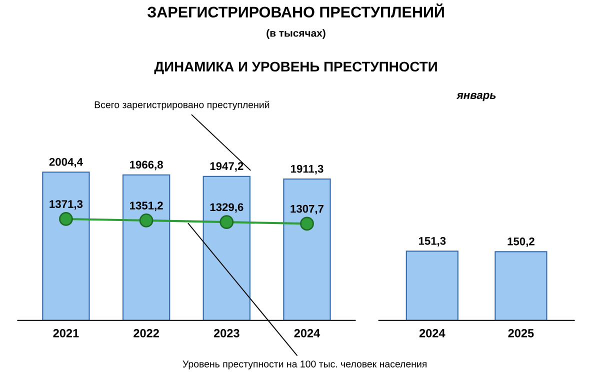 The height and width of the screenshot is (386, 592). What do you see at coordinates (307, 169) in the screenshot?
I see `data-label: 1911,3` at bounding box center [307, 169].